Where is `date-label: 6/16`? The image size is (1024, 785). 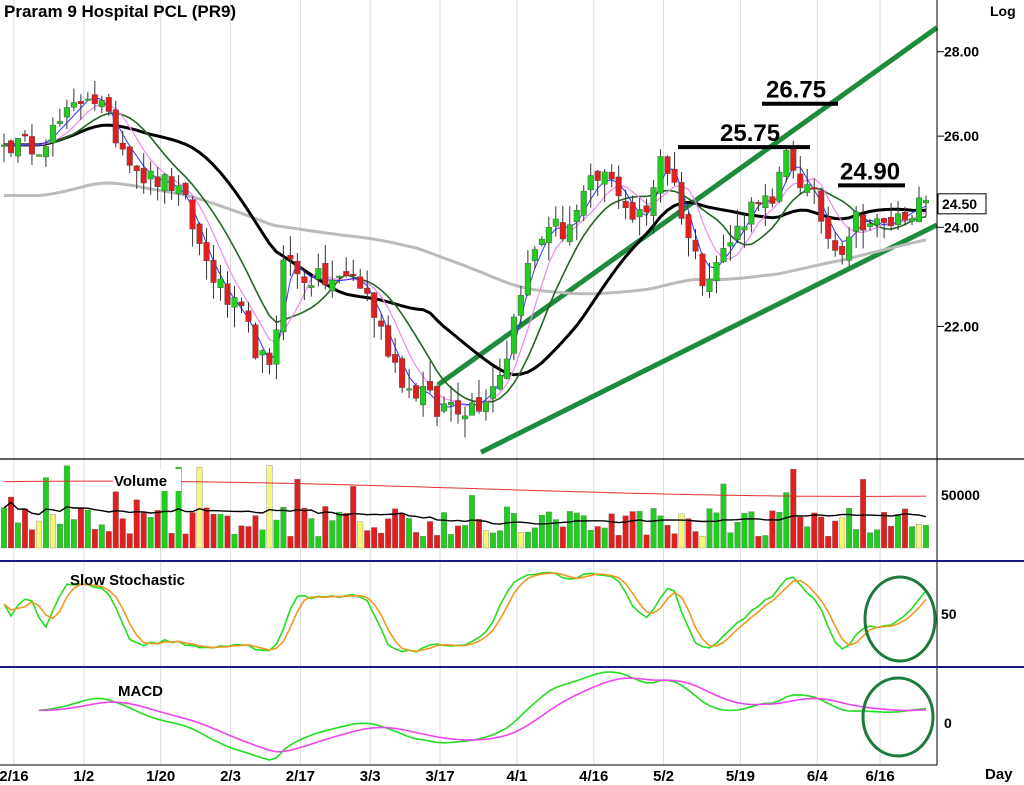
date-label: 6/16 is located at coordinates (880, 776).